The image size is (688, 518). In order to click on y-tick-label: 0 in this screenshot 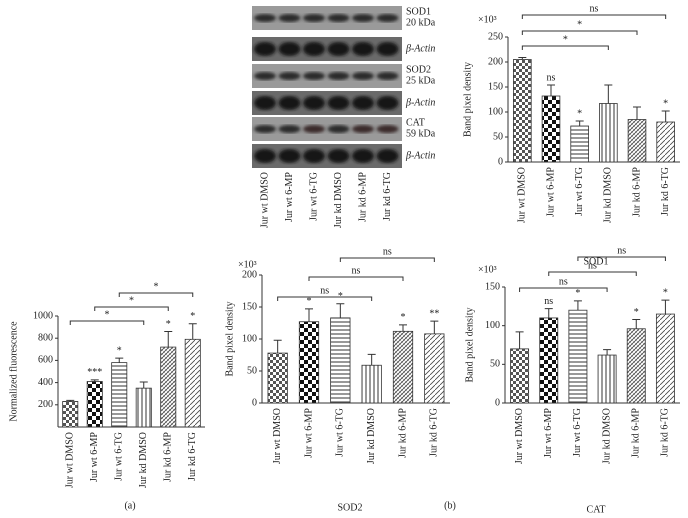, I will do `click(254, 402)`.